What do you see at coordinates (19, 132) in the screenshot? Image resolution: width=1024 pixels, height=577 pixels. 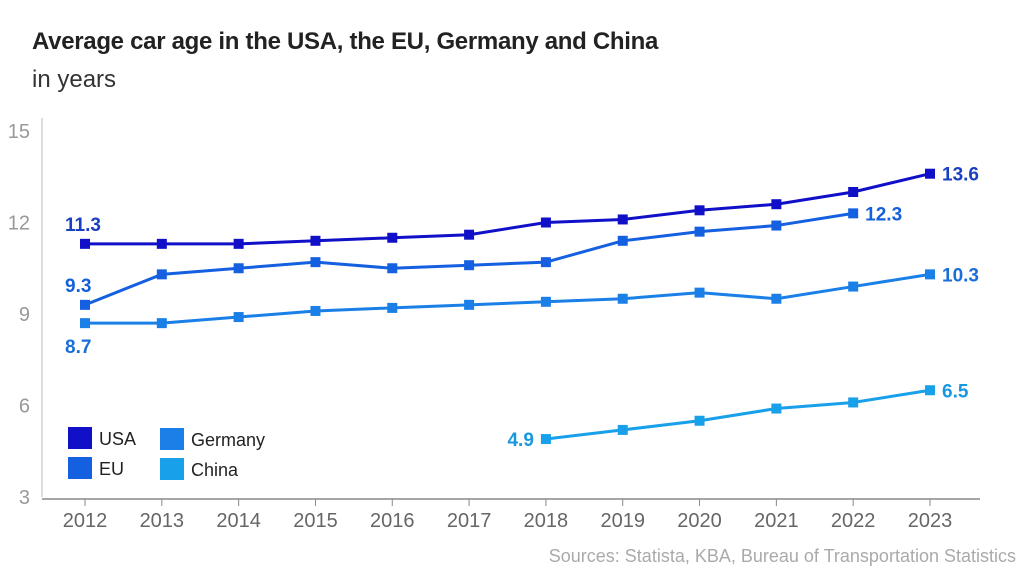 I see `y-tick-label: 15` at bounding box center [19, 132].